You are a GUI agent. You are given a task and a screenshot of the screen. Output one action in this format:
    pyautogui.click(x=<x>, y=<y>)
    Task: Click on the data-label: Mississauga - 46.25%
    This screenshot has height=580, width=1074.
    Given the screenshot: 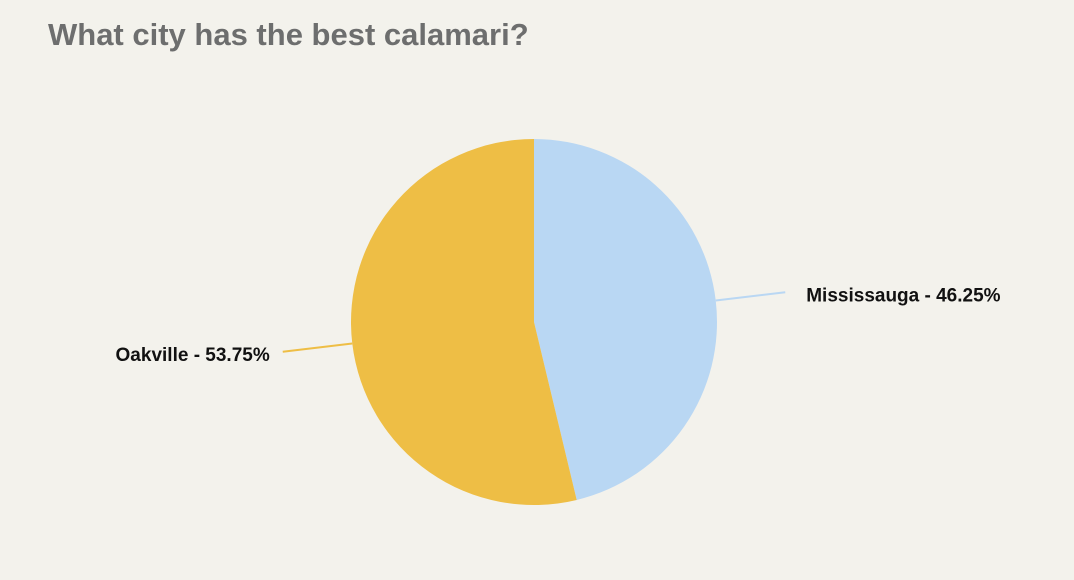 What is the action you would take?
    pyautogui.click(x=903, y=295)
    